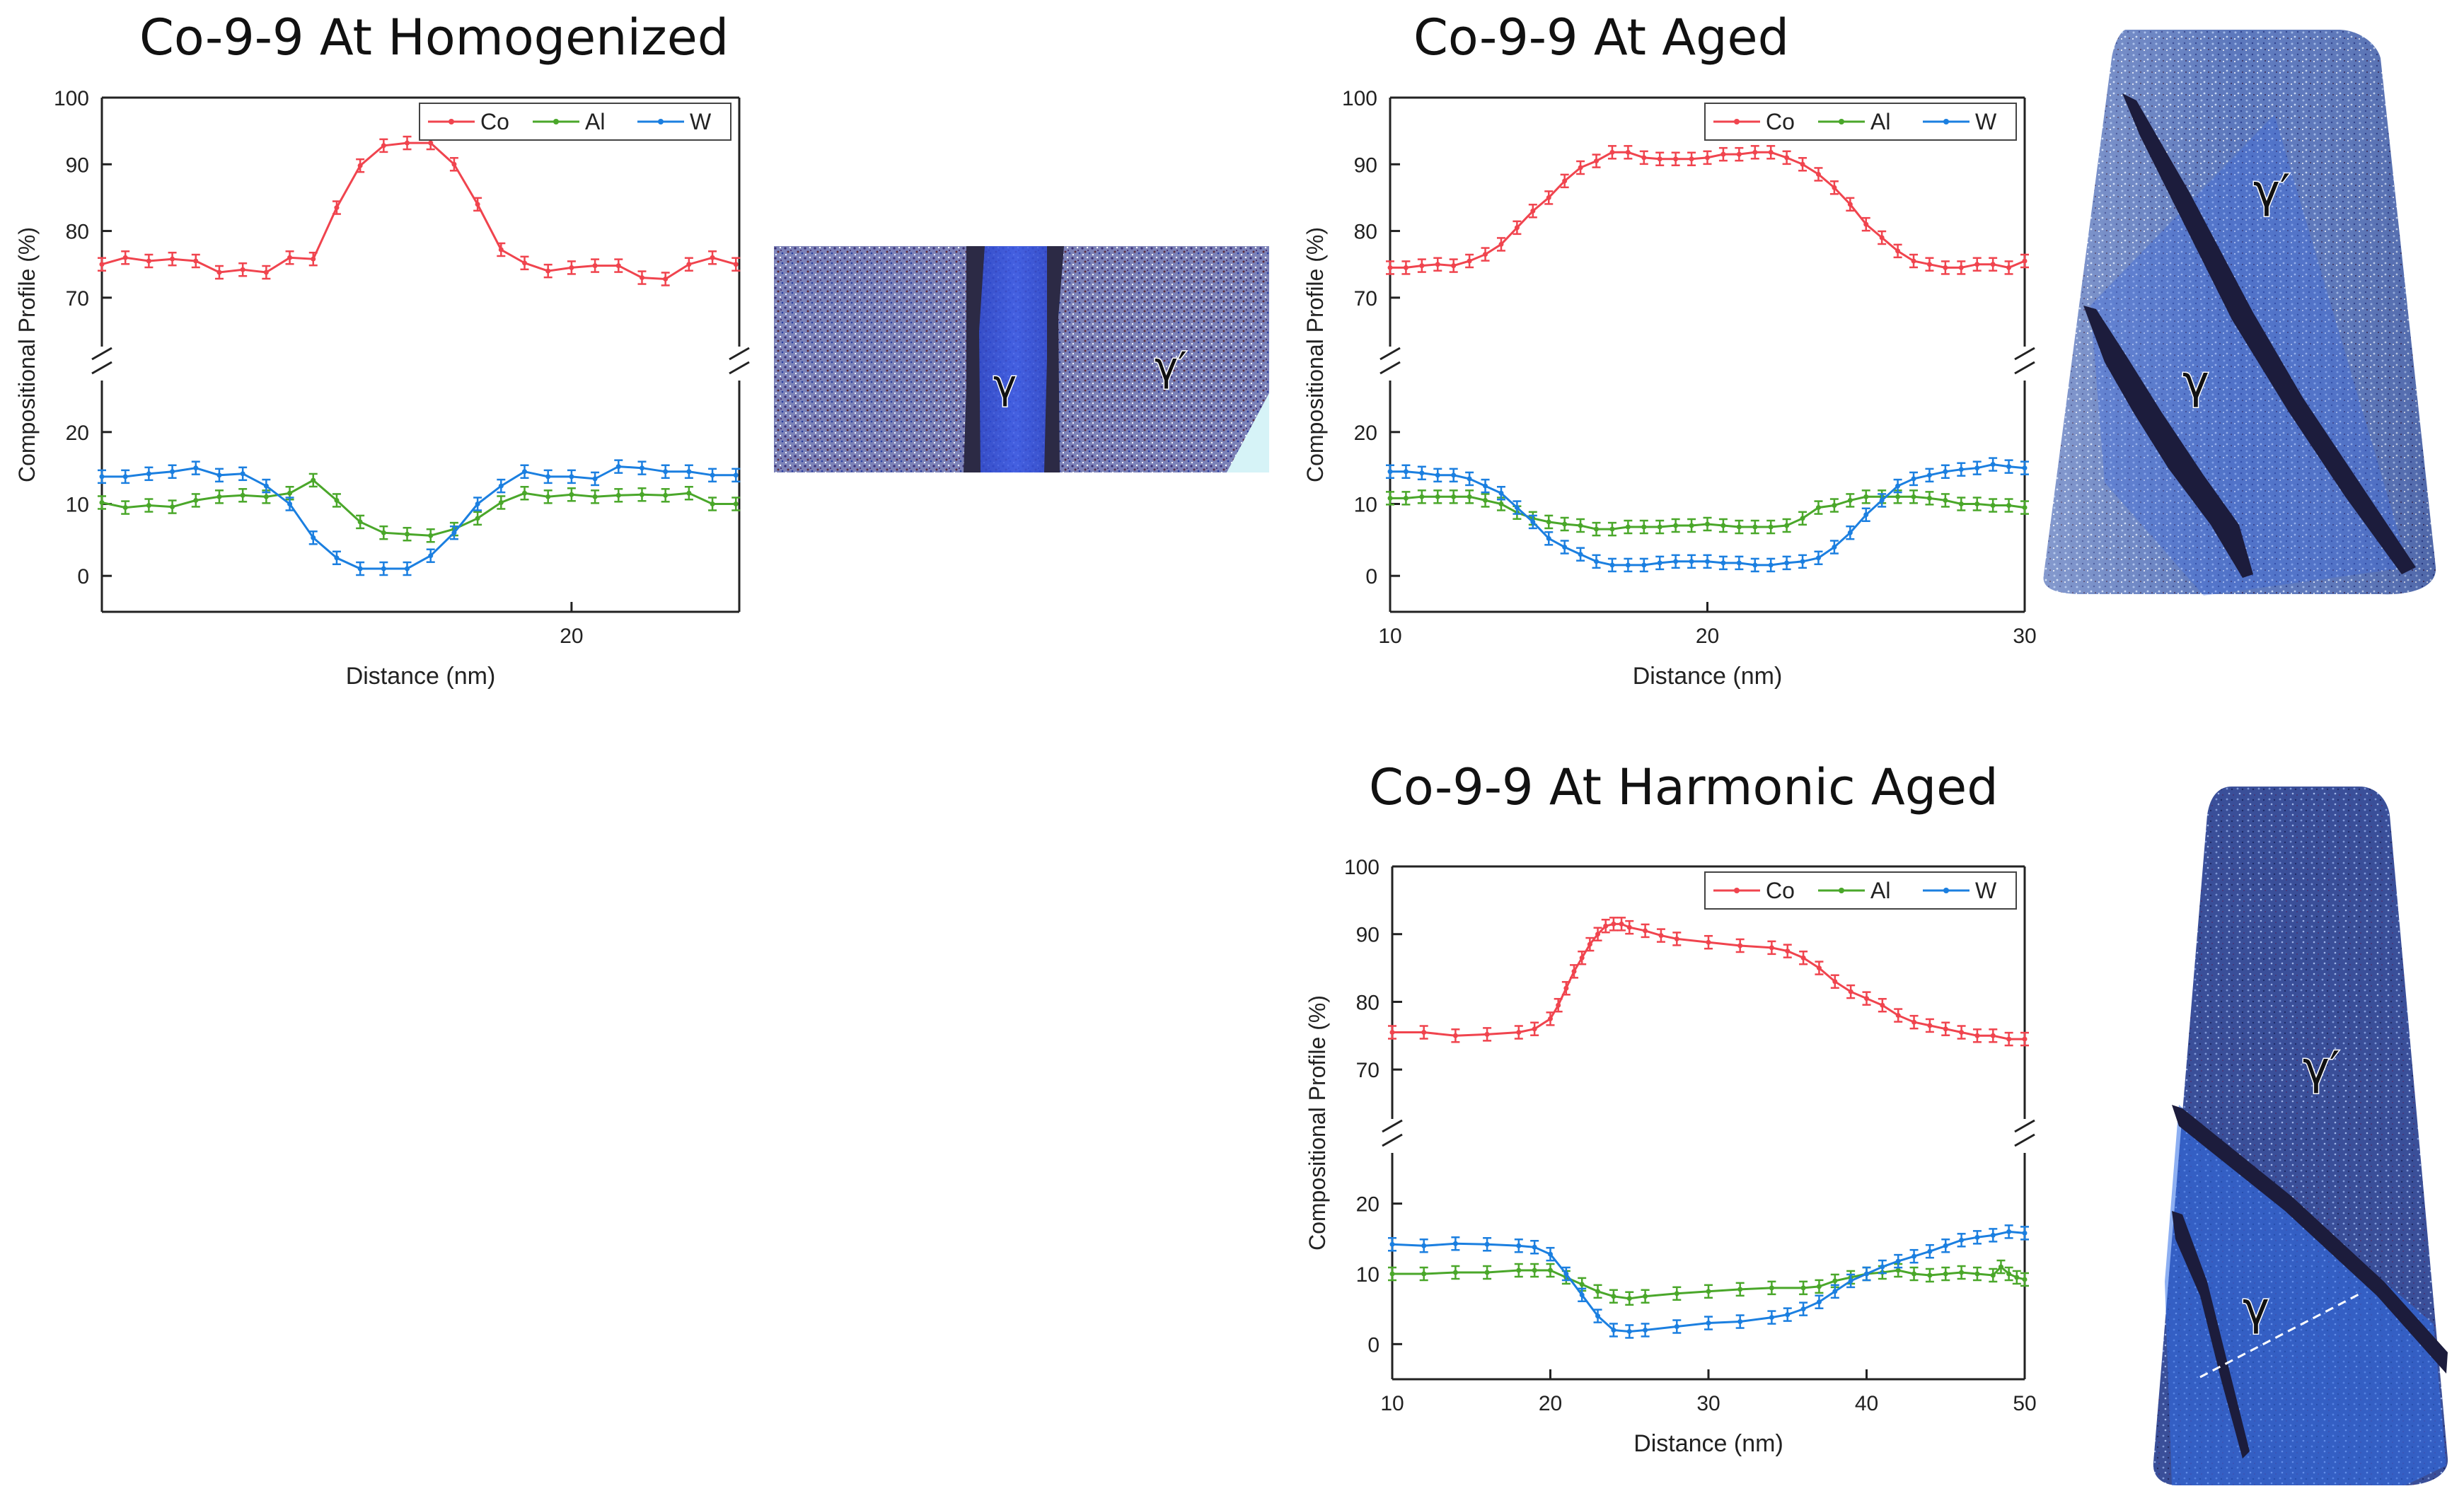  I want to click on title-aged: Co-9-9 At Aged, so click(1601, 37).